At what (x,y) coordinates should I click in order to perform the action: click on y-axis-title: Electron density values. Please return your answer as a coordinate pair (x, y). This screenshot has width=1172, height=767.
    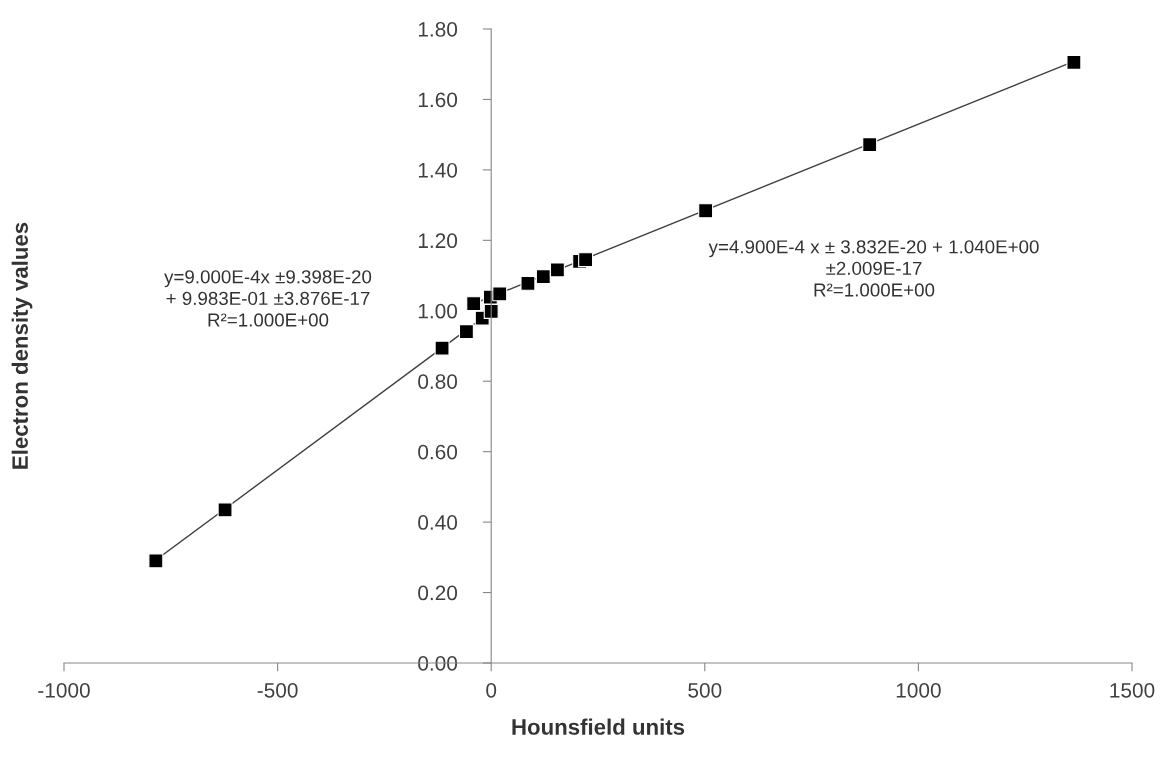
    Looking at the image, I should click on (22, 345).